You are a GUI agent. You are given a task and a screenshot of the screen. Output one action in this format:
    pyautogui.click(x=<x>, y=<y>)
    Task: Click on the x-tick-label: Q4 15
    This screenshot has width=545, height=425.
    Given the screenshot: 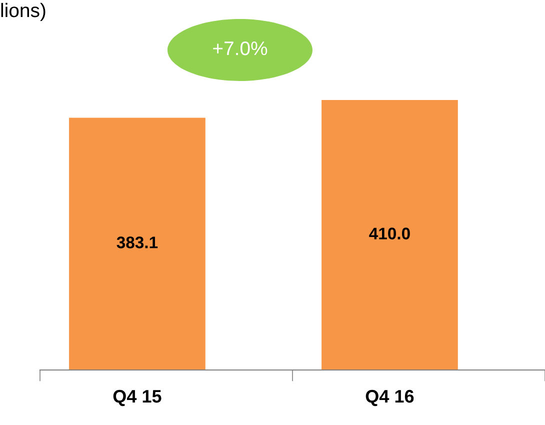 What is the action you would take?
    pyautogui.click(x=137, y=398)
    